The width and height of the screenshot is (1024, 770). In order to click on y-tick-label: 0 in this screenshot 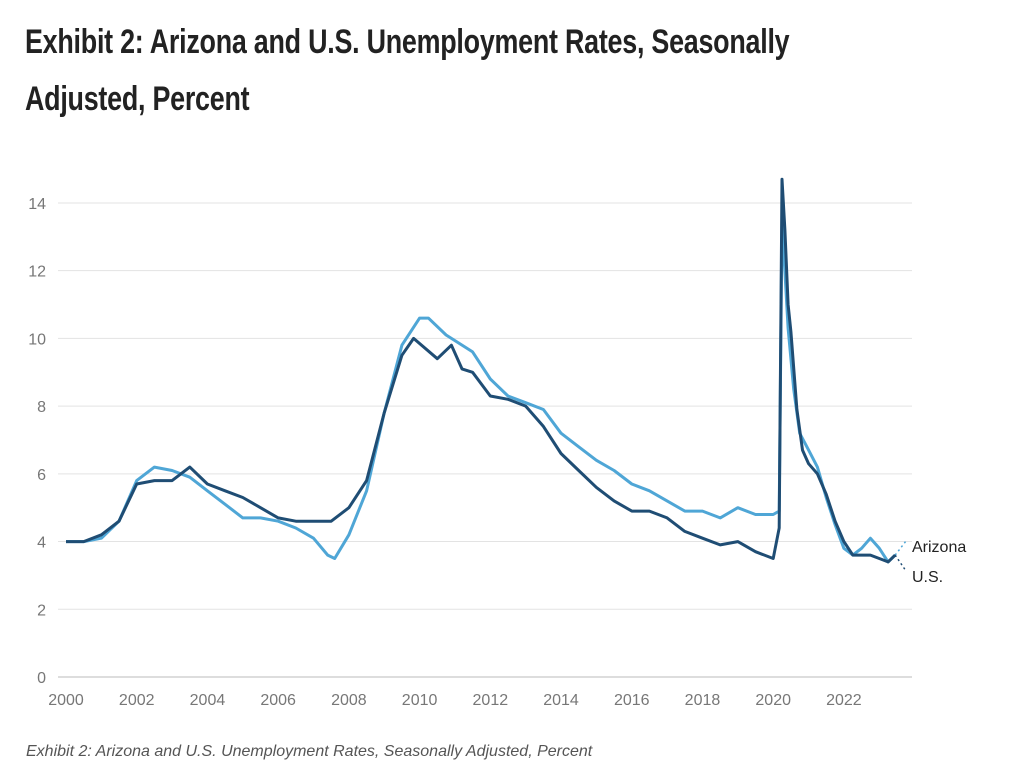, I will do `click(41, 678)`.